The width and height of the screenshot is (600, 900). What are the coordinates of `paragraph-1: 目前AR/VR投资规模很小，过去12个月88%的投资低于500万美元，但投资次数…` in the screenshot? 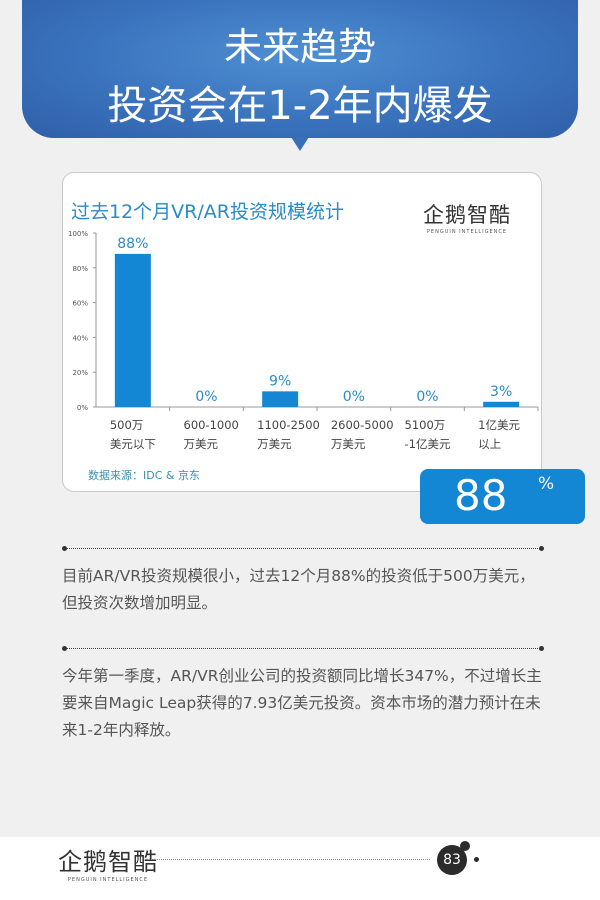 It's located at (298, 589).